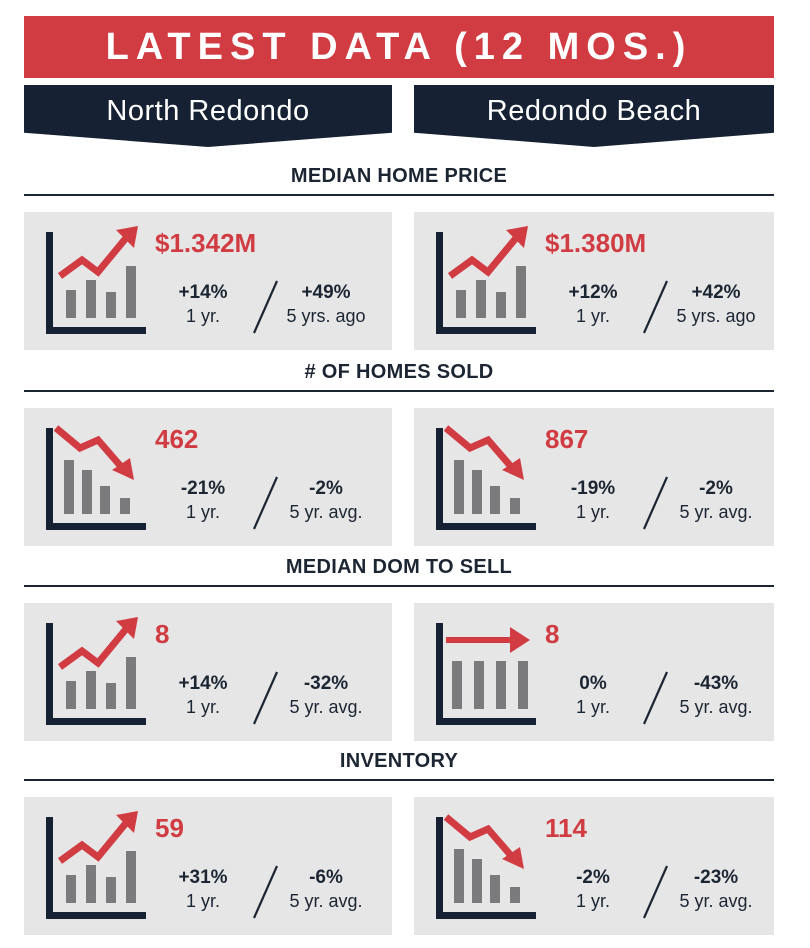 The height and width of the screenshot is (948, 810). Describe the element at coordinates (593, 889) in the screenshot. I see `change-1yr: -2% 1 yr.` at that location.